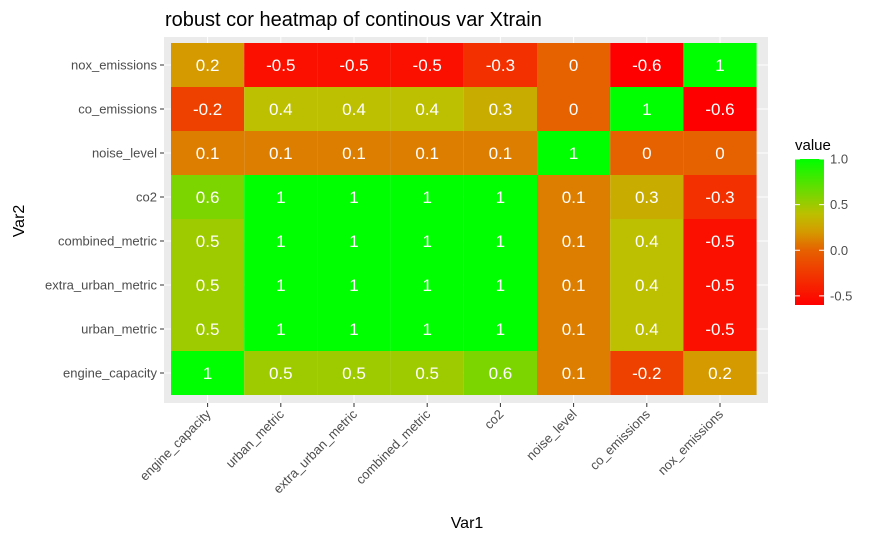  I want to click on legend: value 1.0 0.5 0.0 -0.5, so click(823, 221).